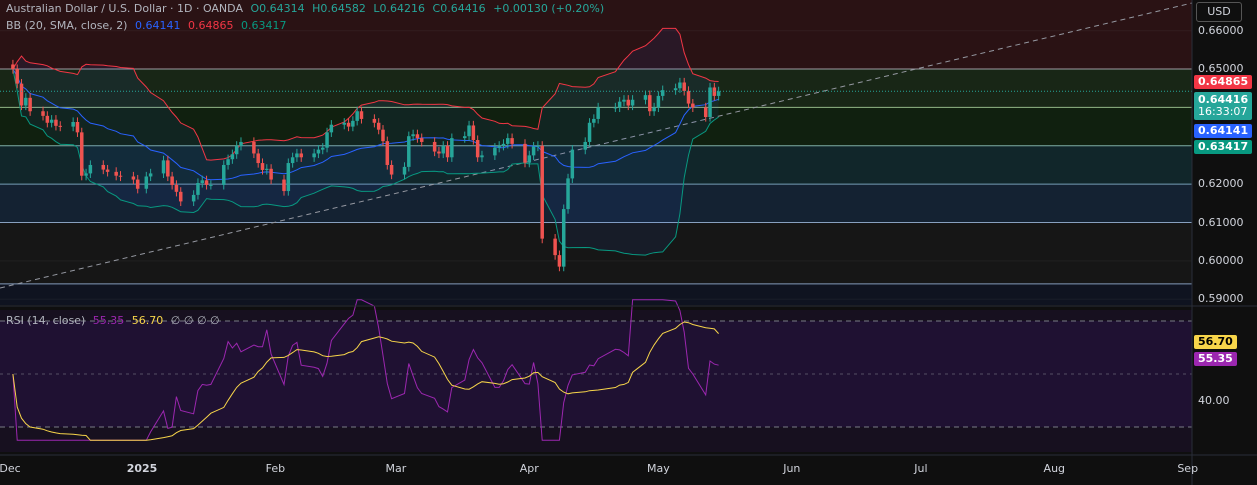 This screenshot has width=1257, height=485. What do you see at coordinates (1221, 30) in the screenshot?
I see `price-tick: 0.66000` at bounding box center [1221, 30].